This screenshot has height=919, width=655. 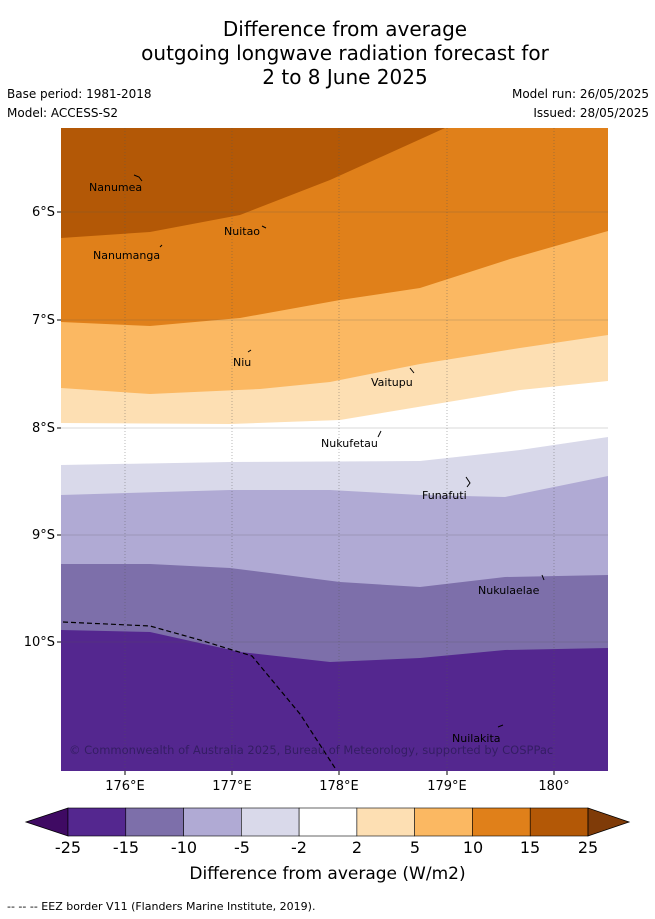 What do you see at coordinates (43, 535) in the screenshot?
I see `lat-label-9s: 9°S` at bounding box center [43, 535].